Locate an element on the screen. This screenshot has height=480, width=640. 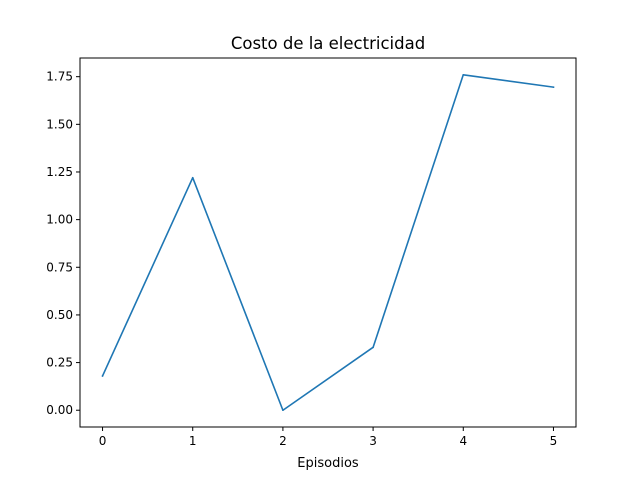
x-axis-label: Episodios is located at coordinates (328, 463).